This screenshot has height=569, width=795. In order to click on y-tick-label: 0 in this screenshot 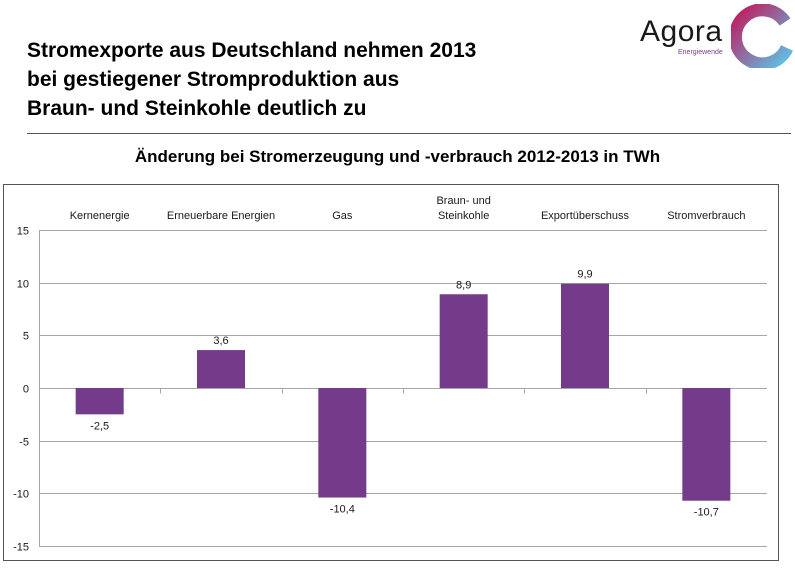, I will do `click(26, 390)`.